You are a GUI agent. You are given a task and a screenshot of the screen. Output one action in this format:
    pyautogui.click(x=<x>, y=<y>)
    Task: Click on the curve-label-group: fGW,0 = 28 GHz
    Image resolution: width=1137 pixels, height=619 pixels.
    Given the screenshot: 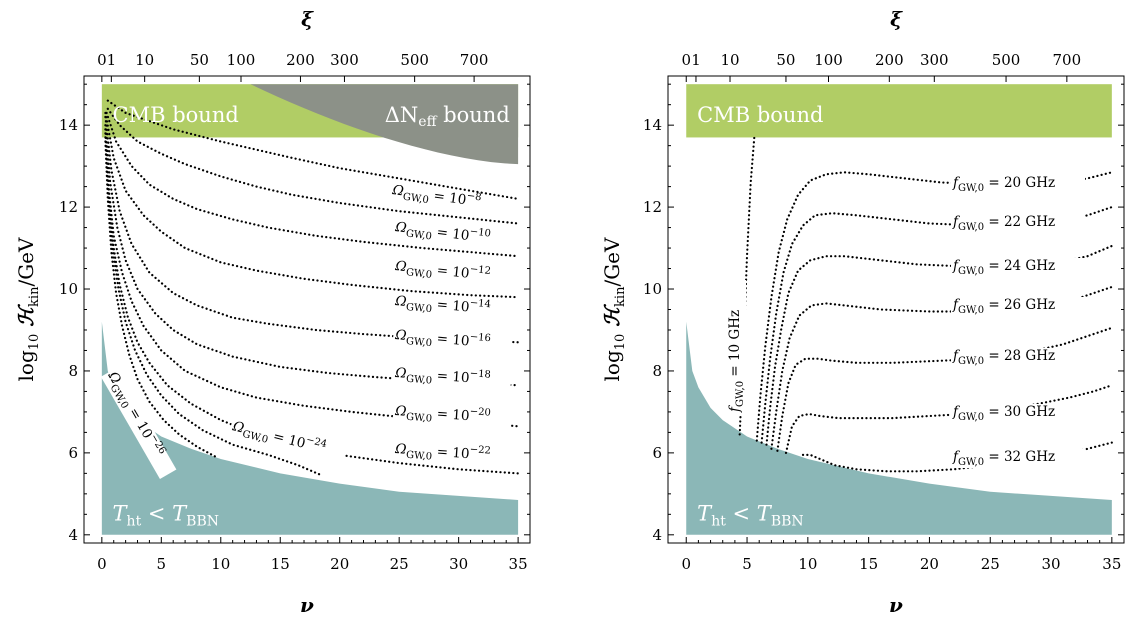 What is the action you would take?
    pyautogui.click(x=1018, y=357)
    